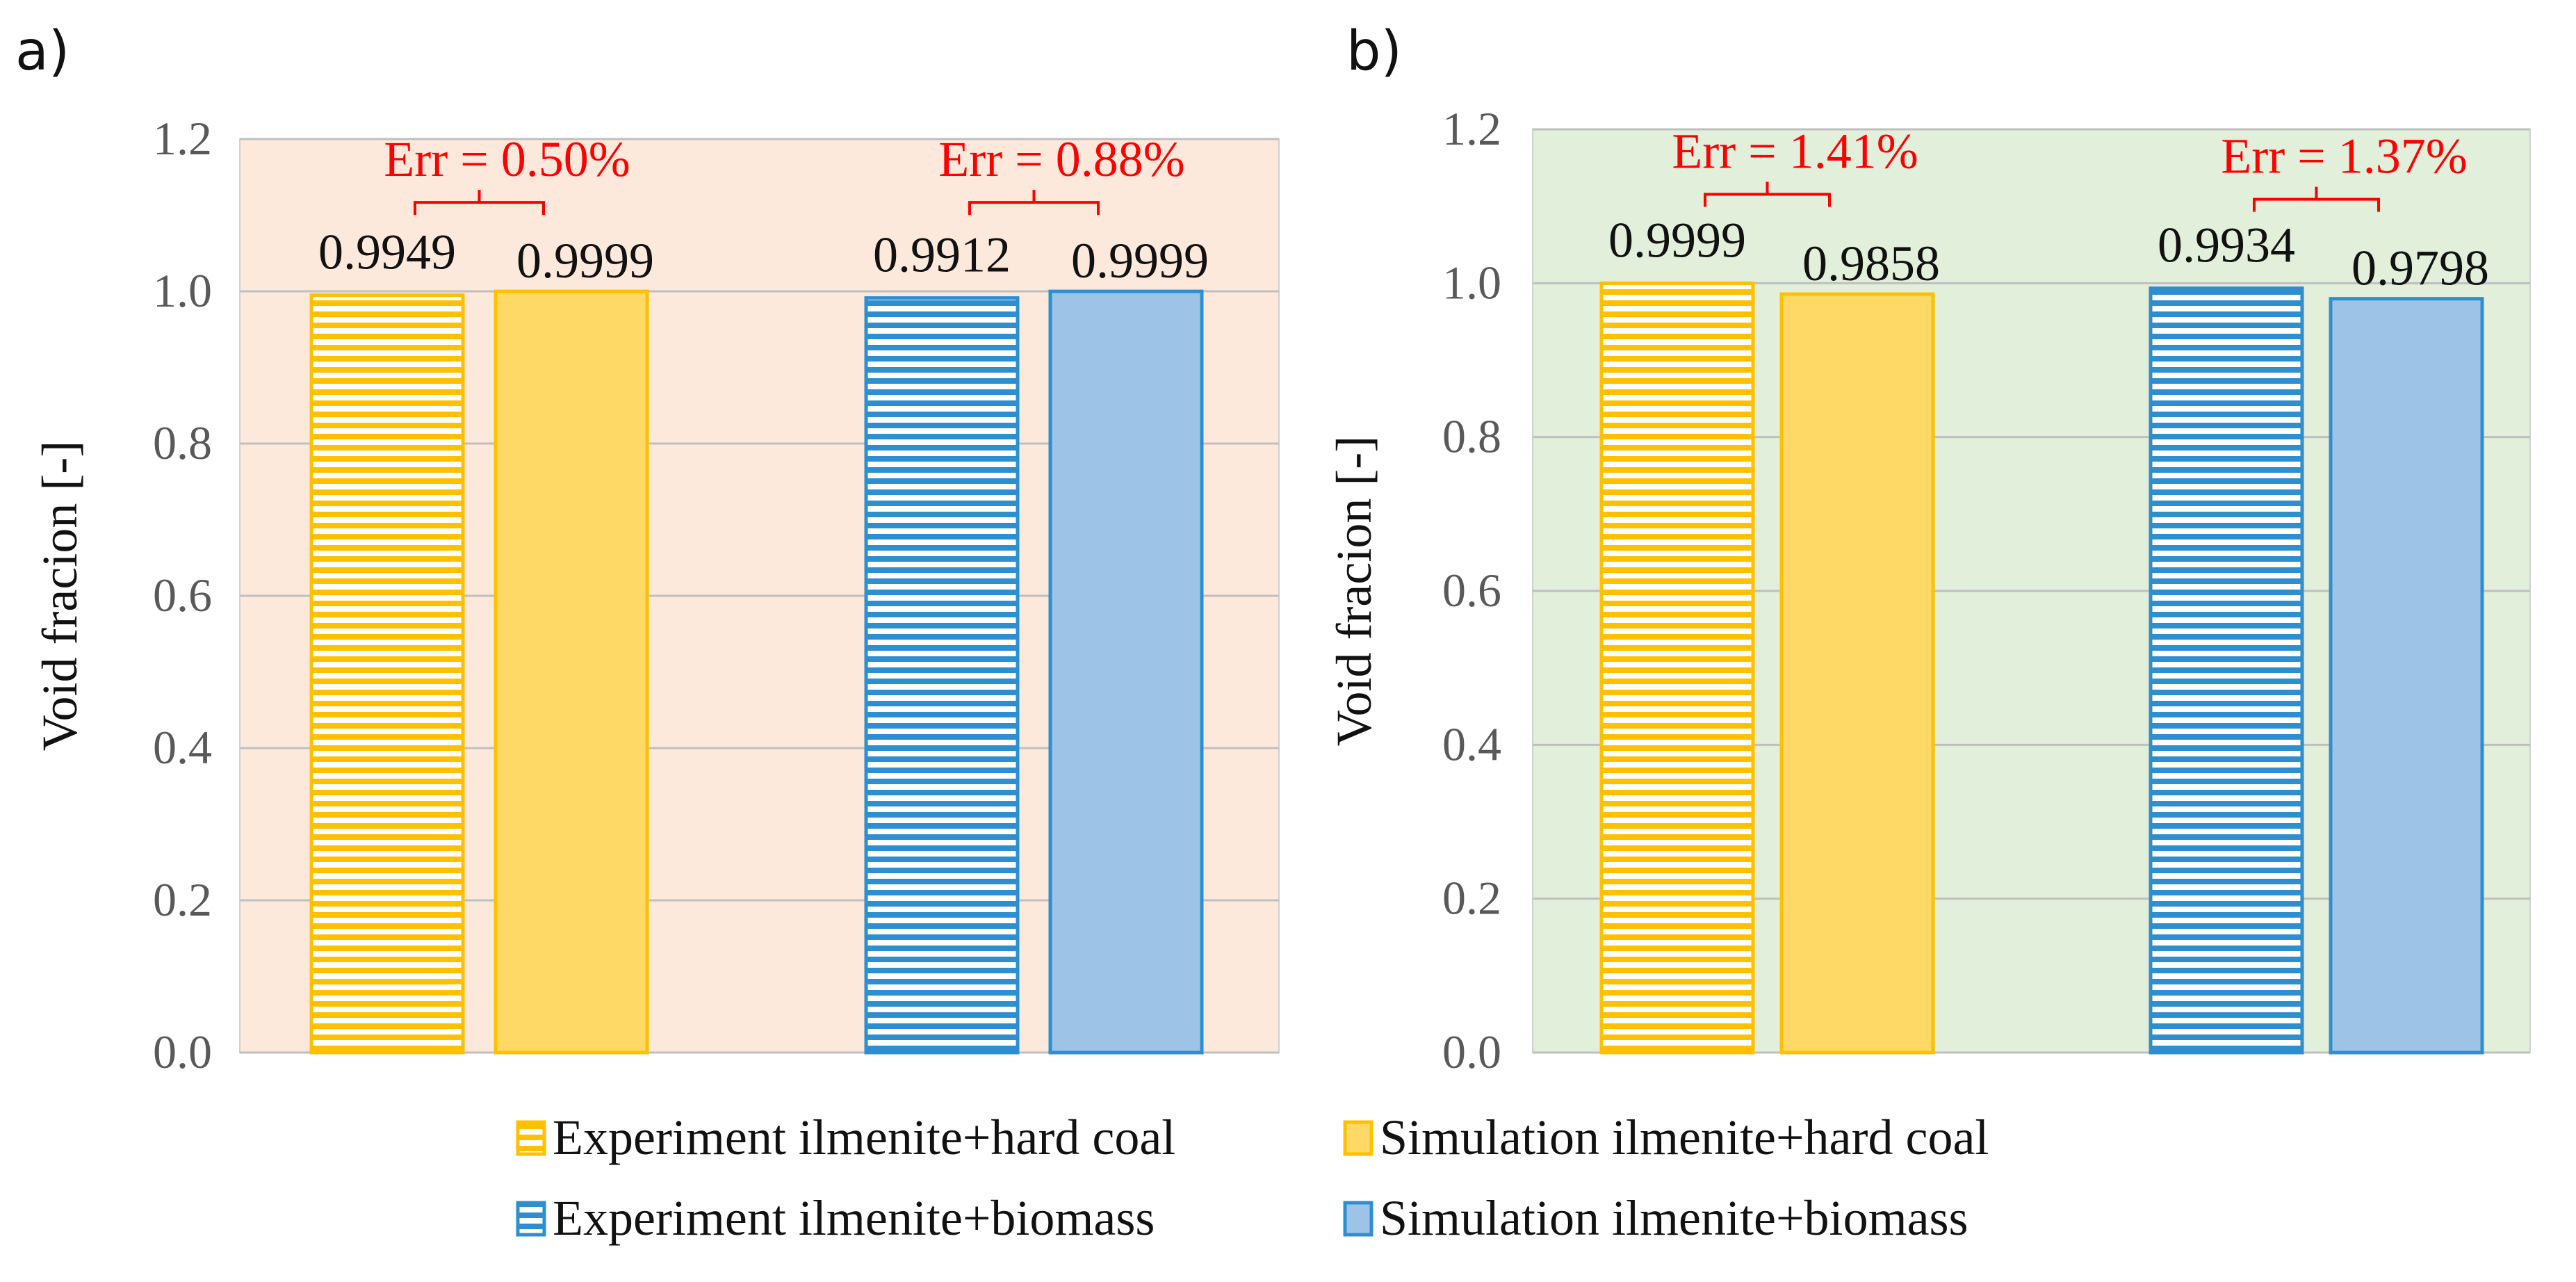 The height and width of the screenshot is (1282, 2576). What do you see at coordinates (507, 159) in the screenshot?
I see `err-label: Err = 0.50%` at bounding box center [507, 159].